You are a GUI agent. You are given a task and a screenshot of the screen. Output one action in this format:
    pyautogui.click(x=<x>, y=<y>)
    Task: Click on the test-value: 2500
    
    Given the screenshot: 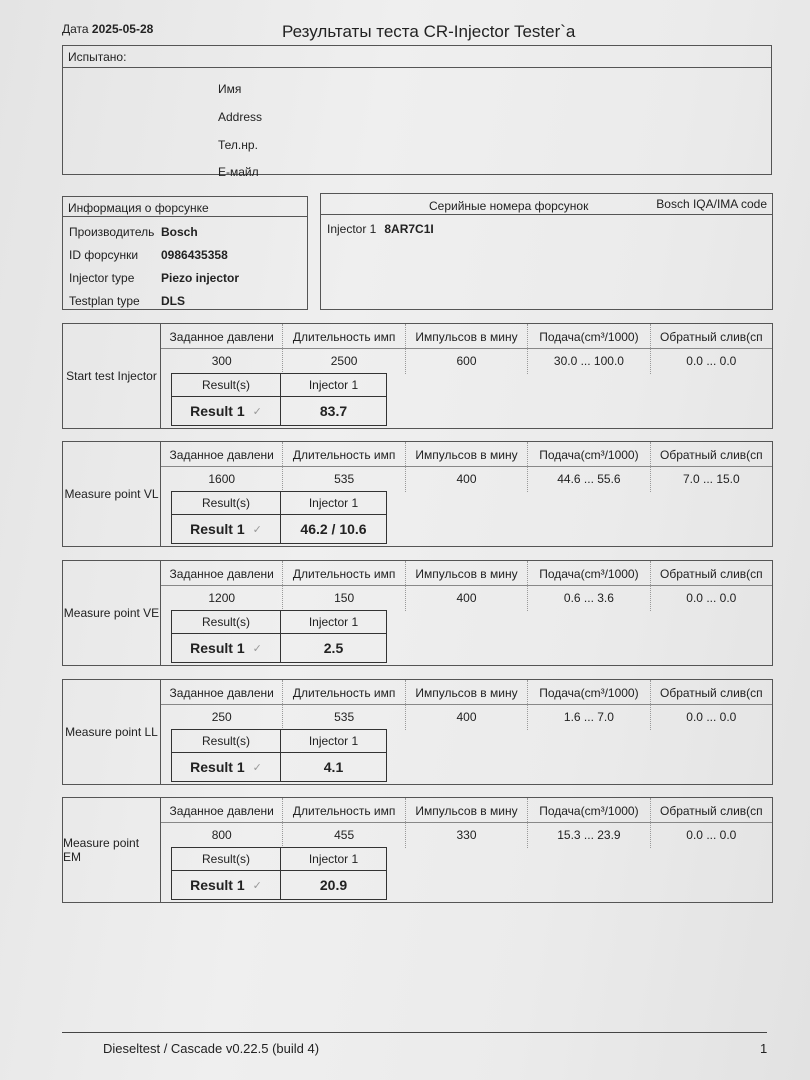 What is the action you would take?
    pyautogui.click(x=344, y=361)
    